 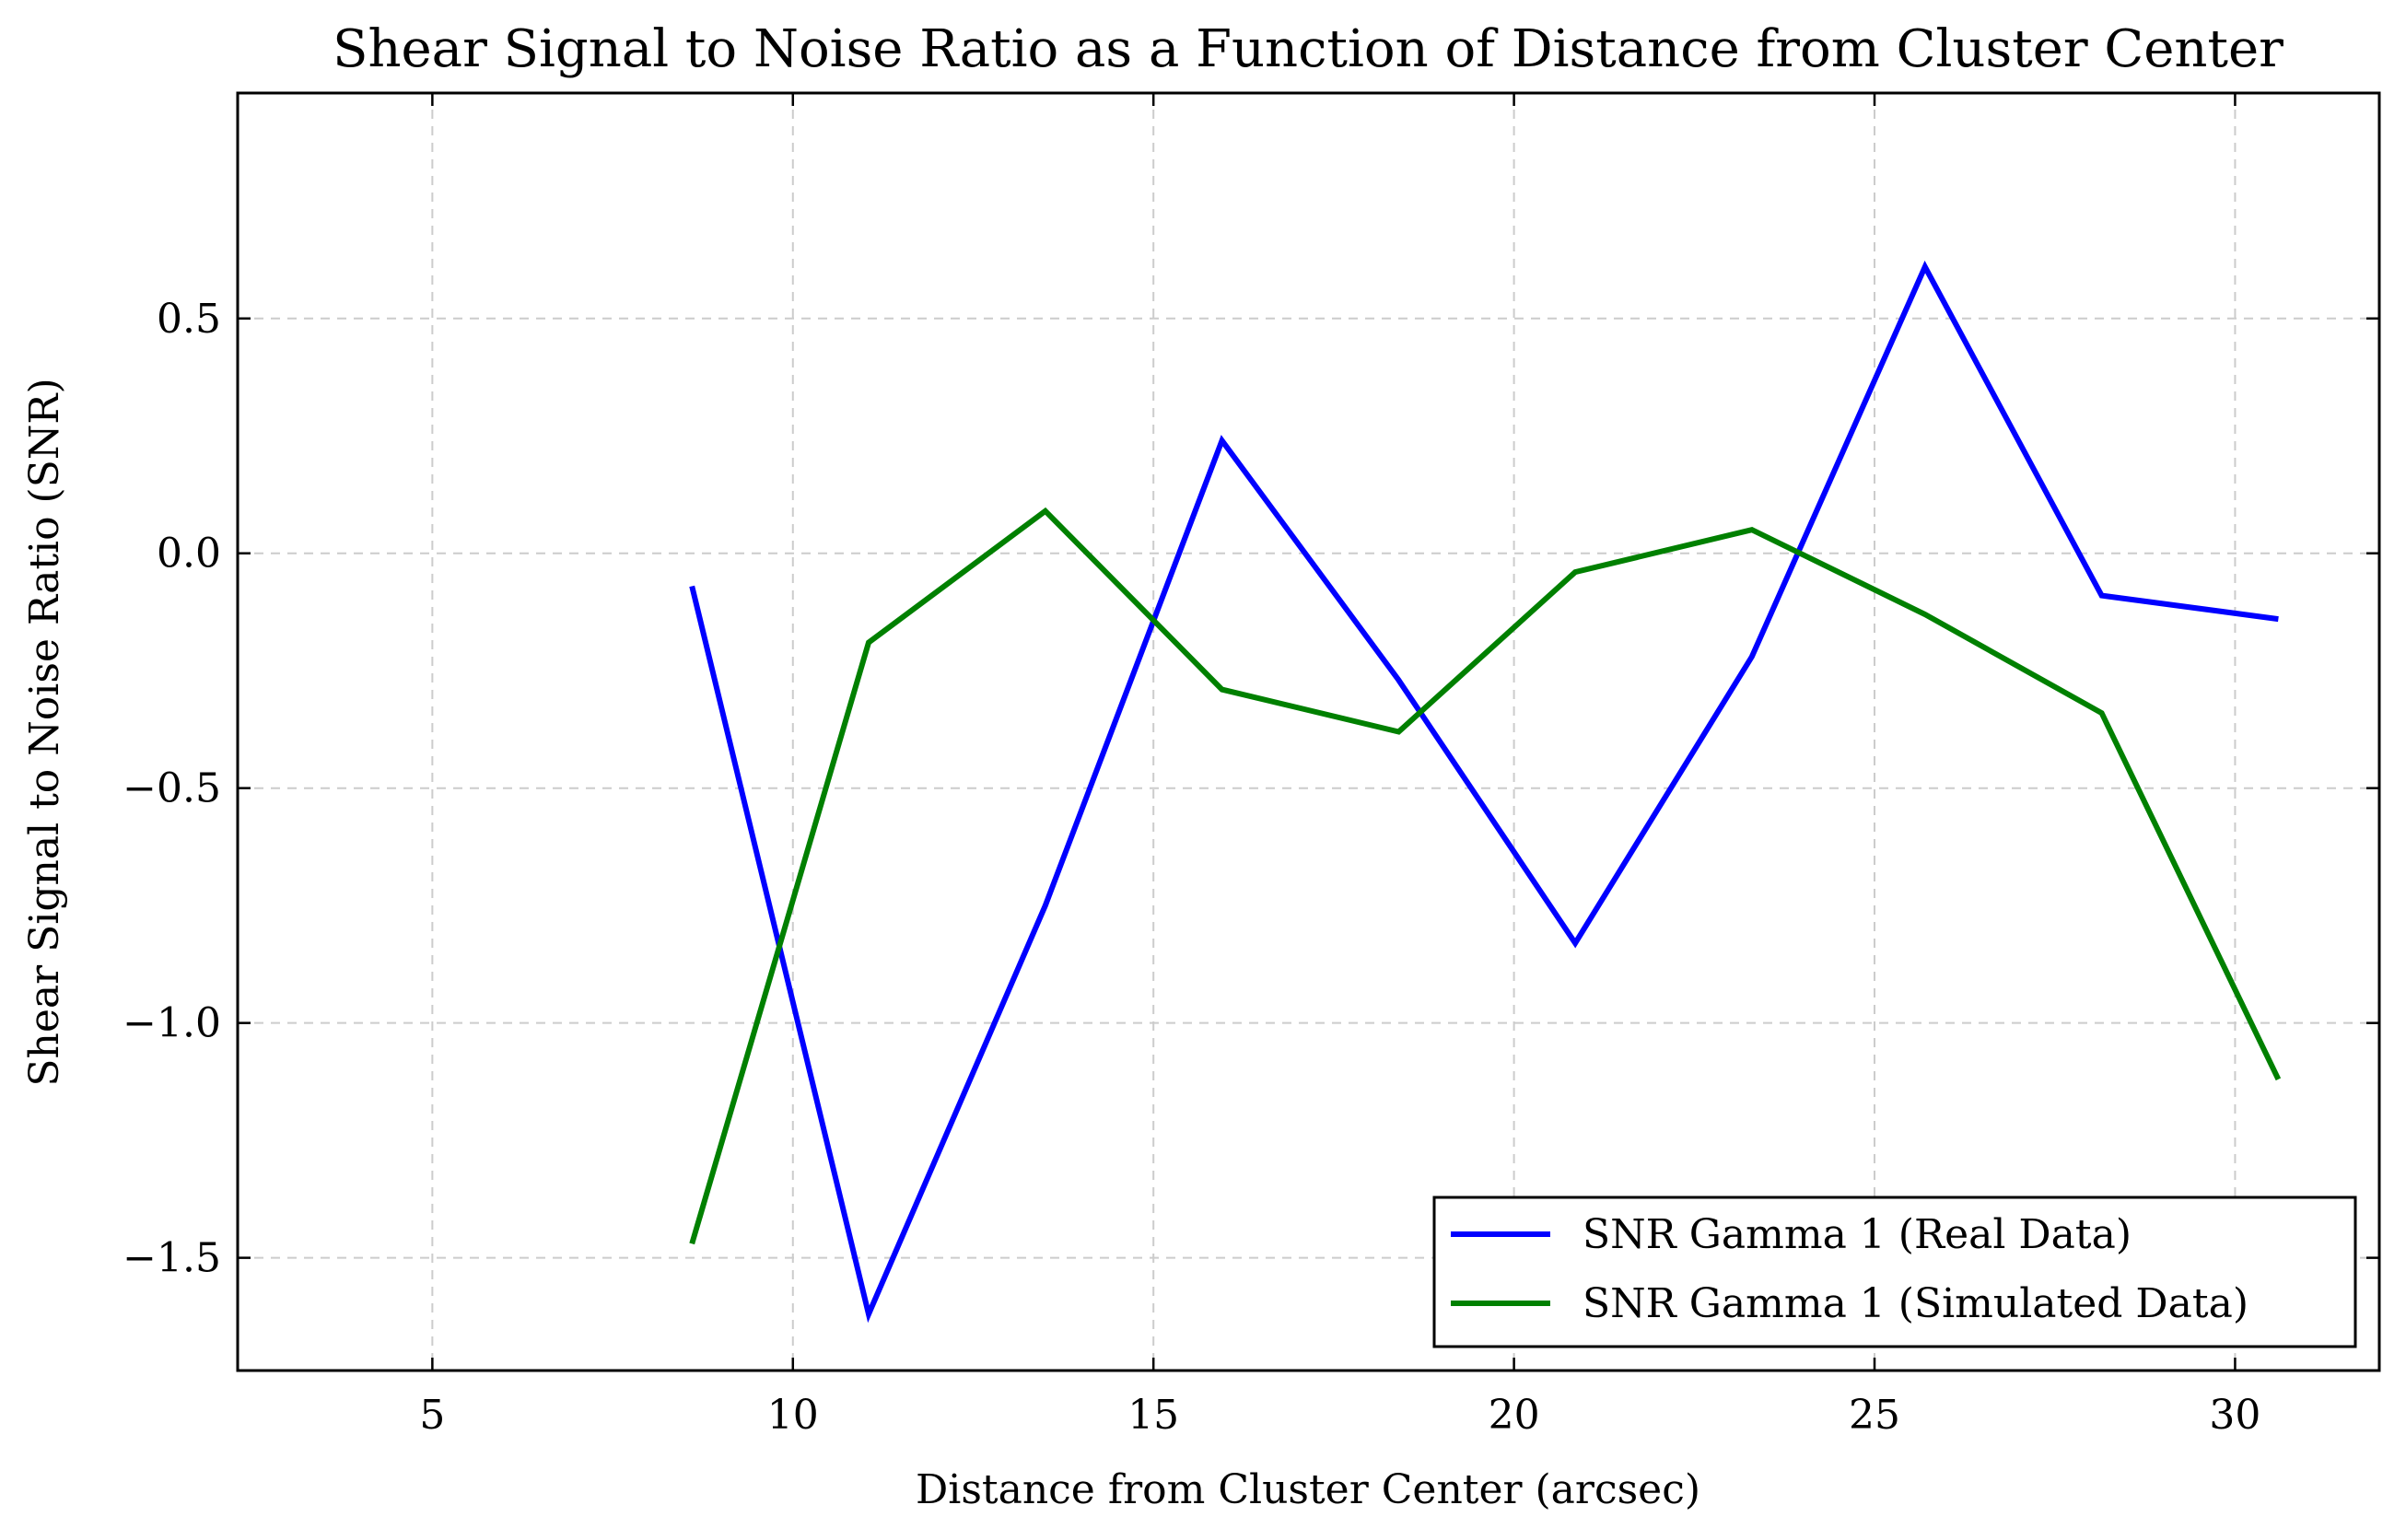 What do you see at coordinates (432, 1415) in the screenshot?
I see `x-tick-label: 5` at bounding box center [432, 1415].